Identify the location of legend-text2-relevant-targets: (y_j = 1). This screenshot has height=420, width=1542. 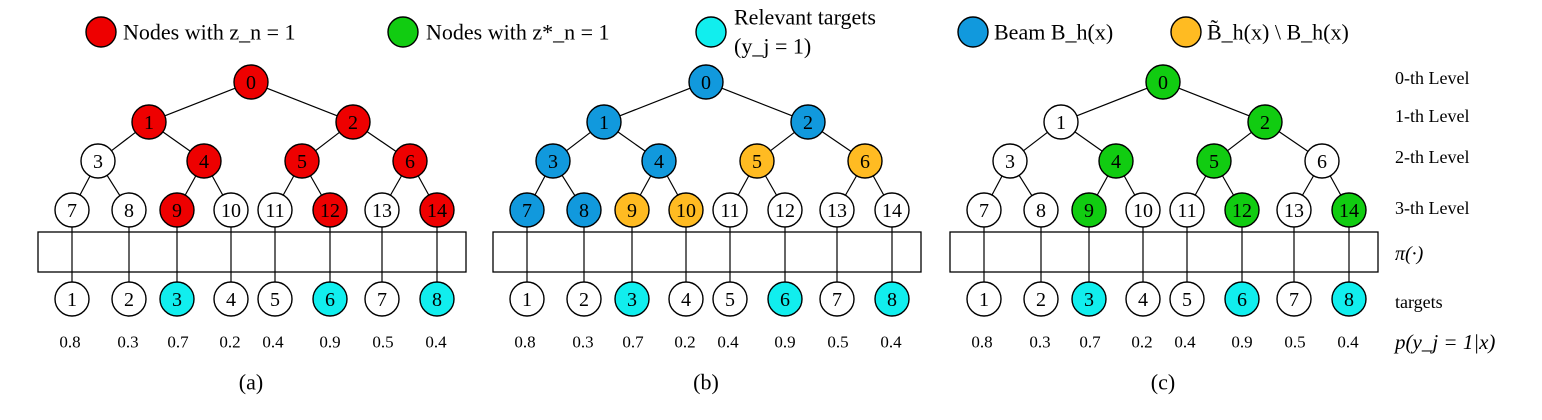
(772, 46).